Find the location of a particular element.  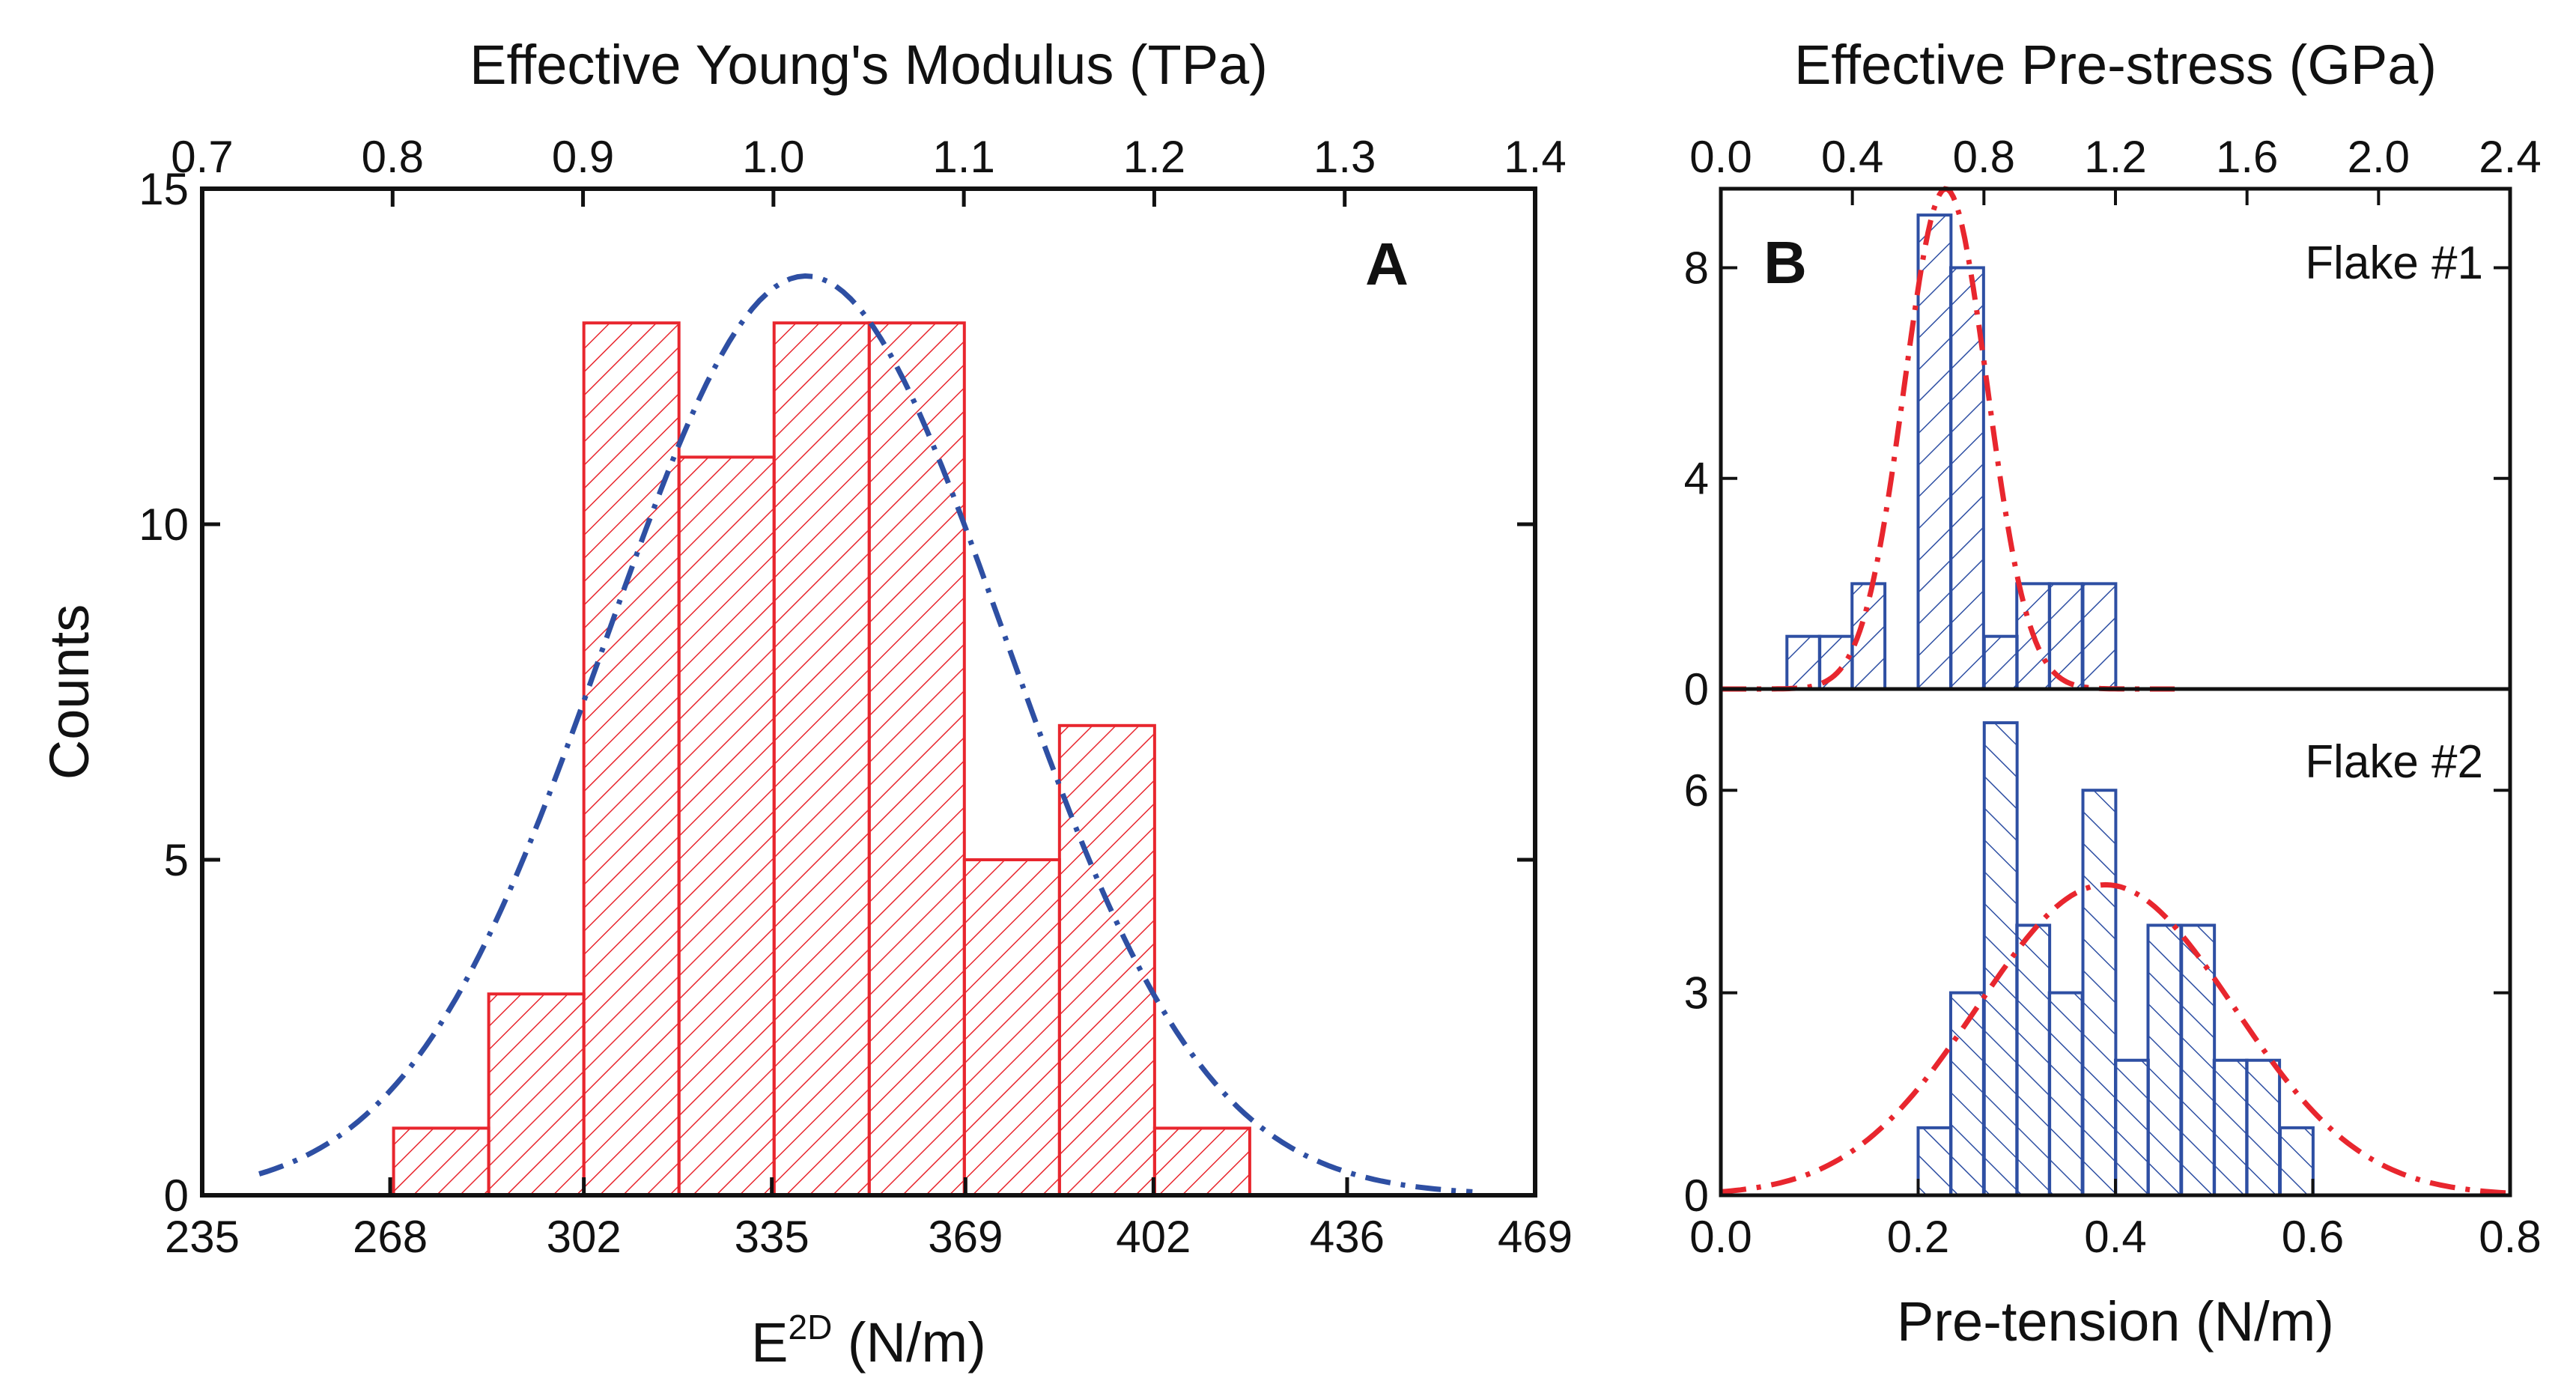

x-axis-title-symbol: E is located at coordinates (769, 1342).